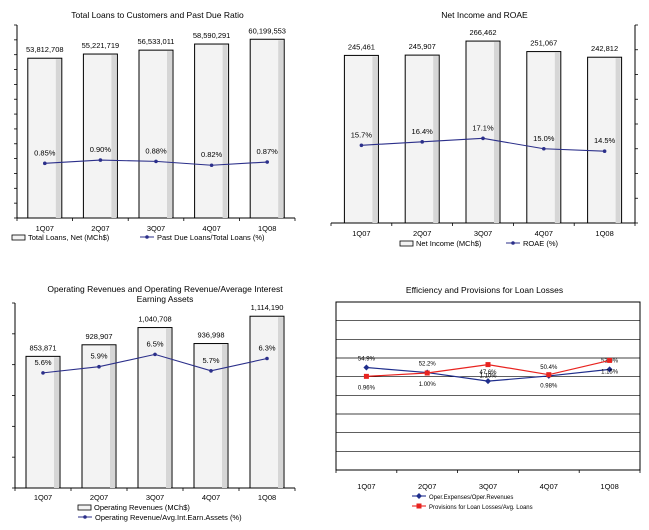 This screenshot has height=530, width=649. What do you see at coordinates (605, 140) in the screenshot?
I see `line-value-label: 14.5%` at bounding box center [605, 140].